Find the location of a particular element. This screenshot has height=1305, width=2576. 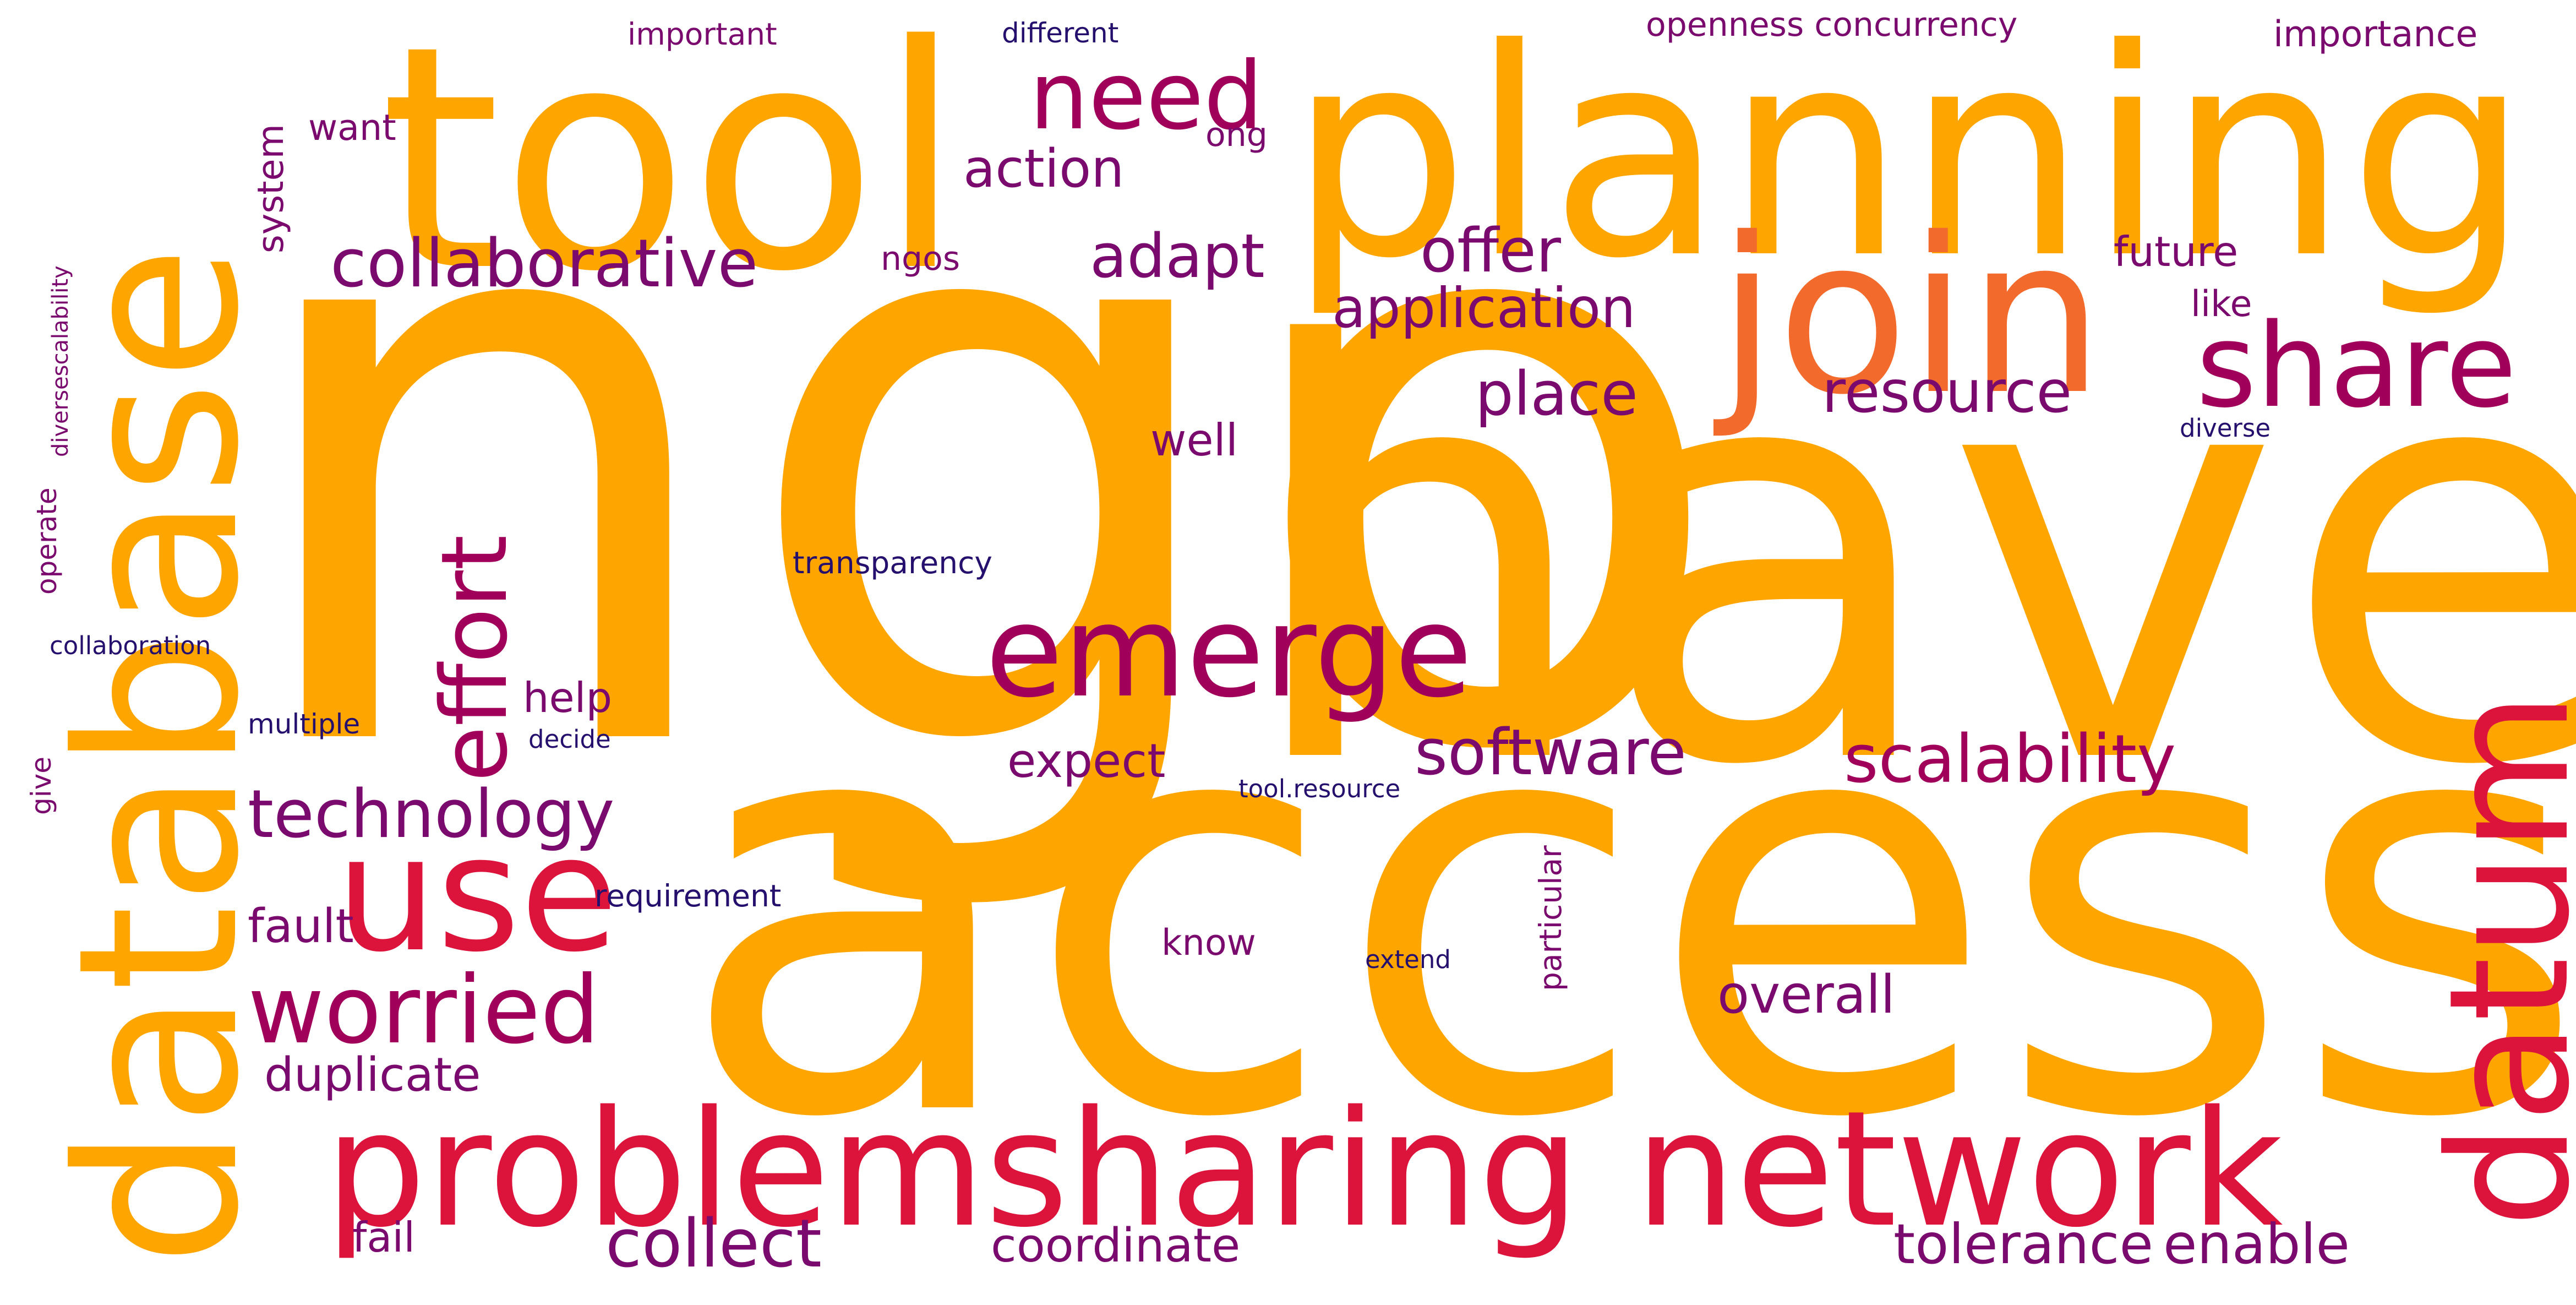

word-diverse: diverse is located at coordinates (2225, 429).